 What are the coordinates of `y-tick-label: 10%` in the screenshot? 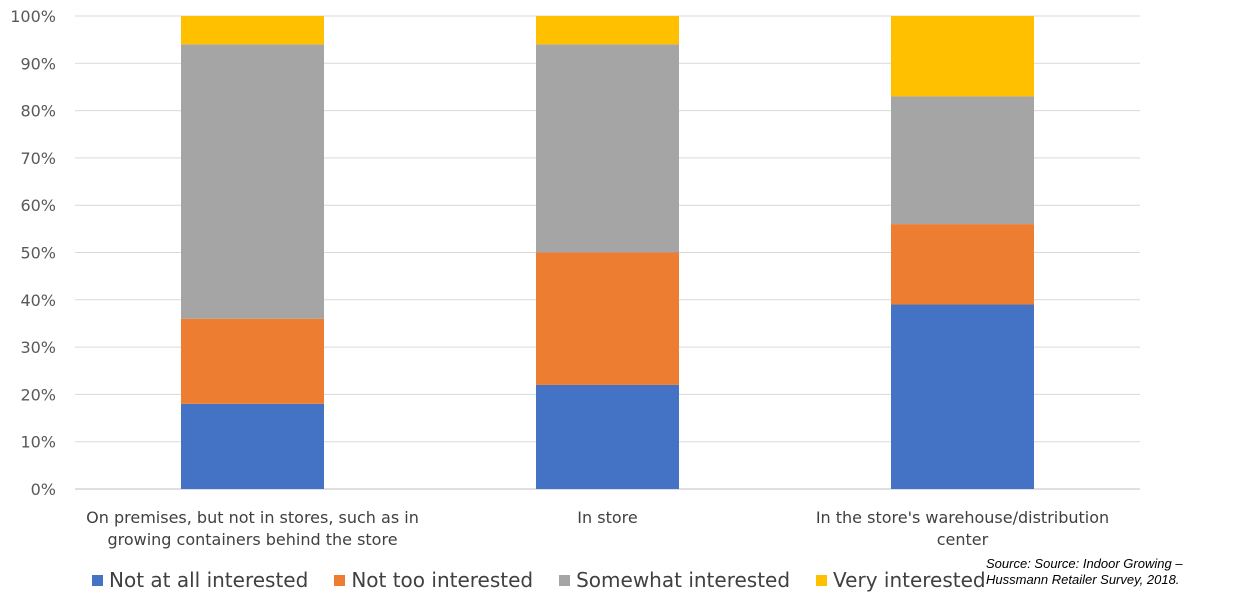 It's located at (38, 442).